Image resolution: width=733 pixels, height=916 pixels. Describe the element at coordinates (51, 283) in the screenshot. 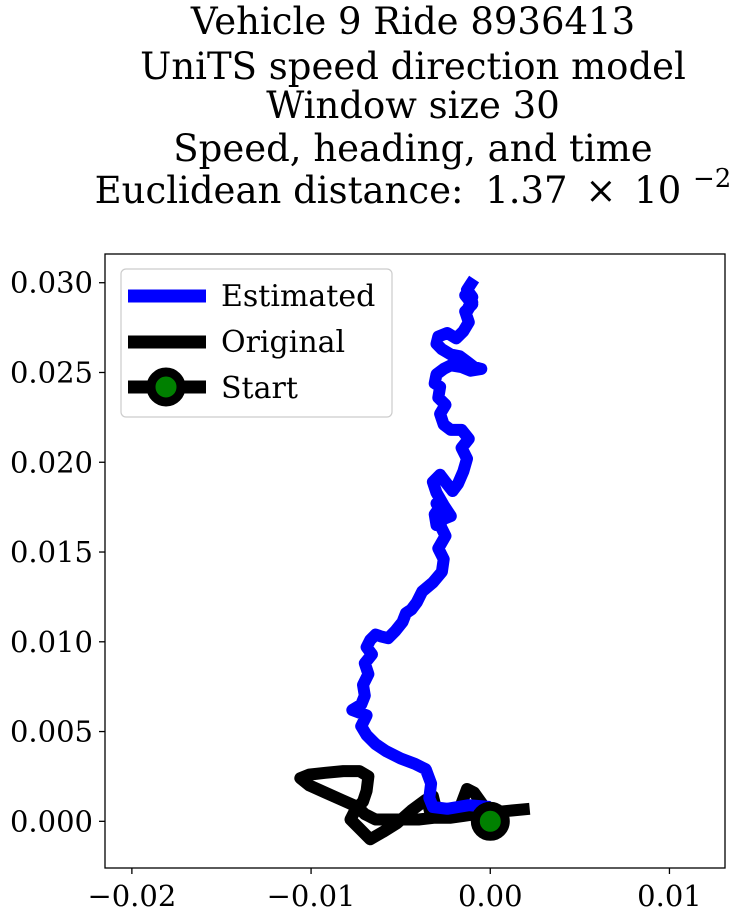

I see `y-tick-label: 0.030` at that location.